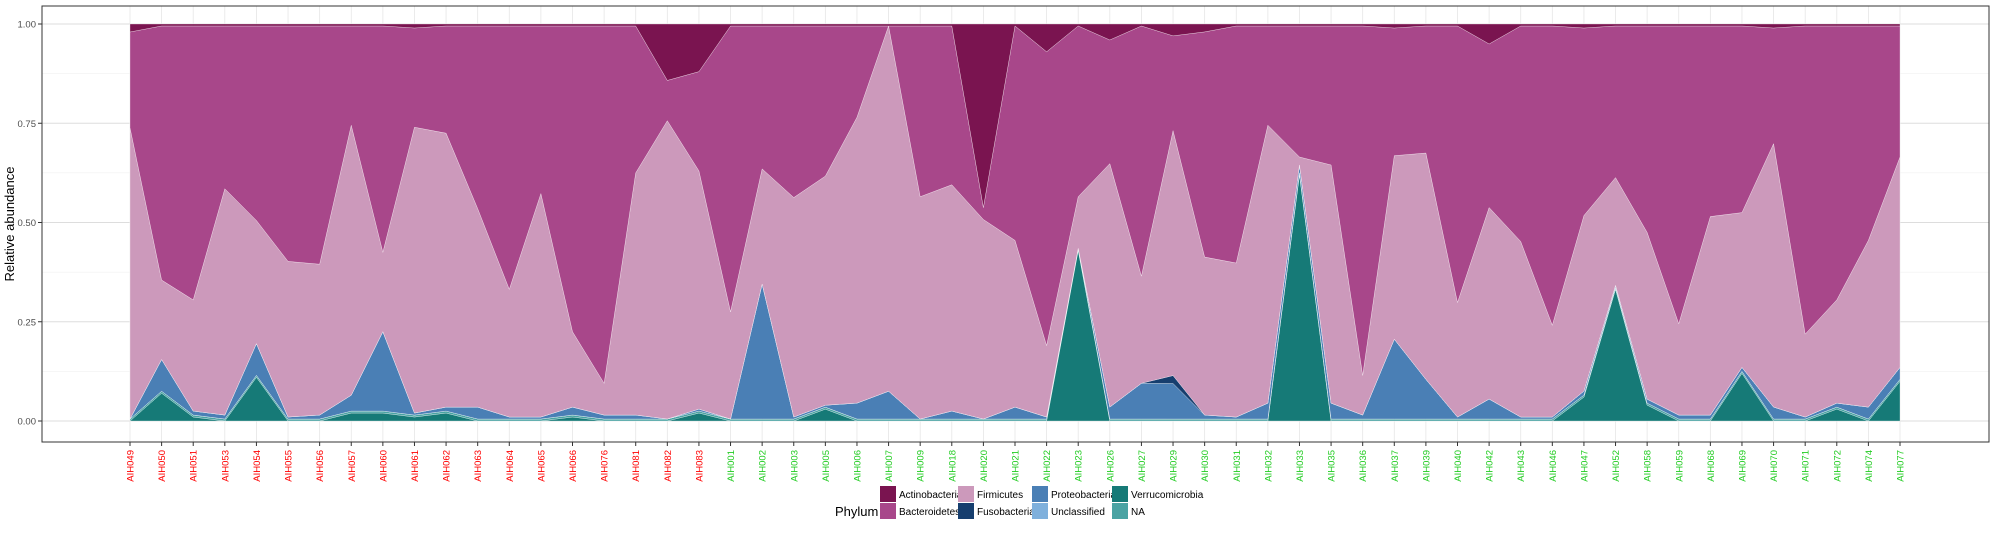 This screenshot has height=545, width=1995. What do you see at coordinates (573, 466) in the screenshot?
I see `x-tick-label: AIH066` at bounding box center [573, 466].